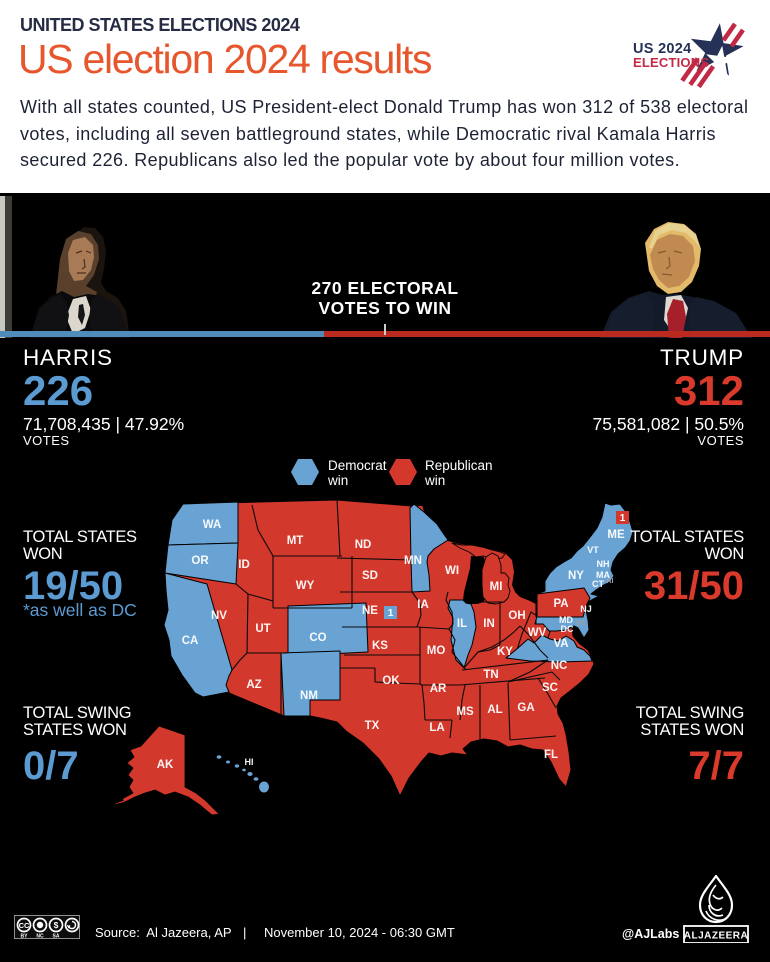 The image size is (770, 962). I want to click on svg-text: ELECTIONS, so click(671, 62).